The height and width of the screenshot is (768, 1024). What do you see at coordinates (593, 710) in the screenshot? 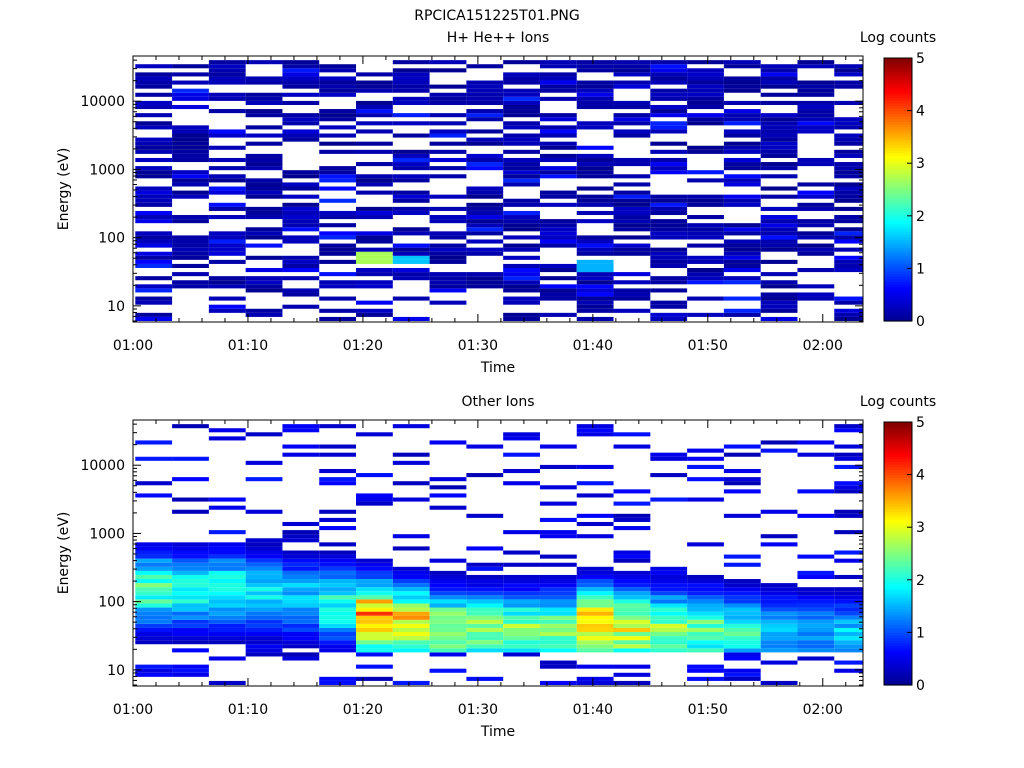
I see `x-tick-label: 01:40` at bounding box center [593, 710].